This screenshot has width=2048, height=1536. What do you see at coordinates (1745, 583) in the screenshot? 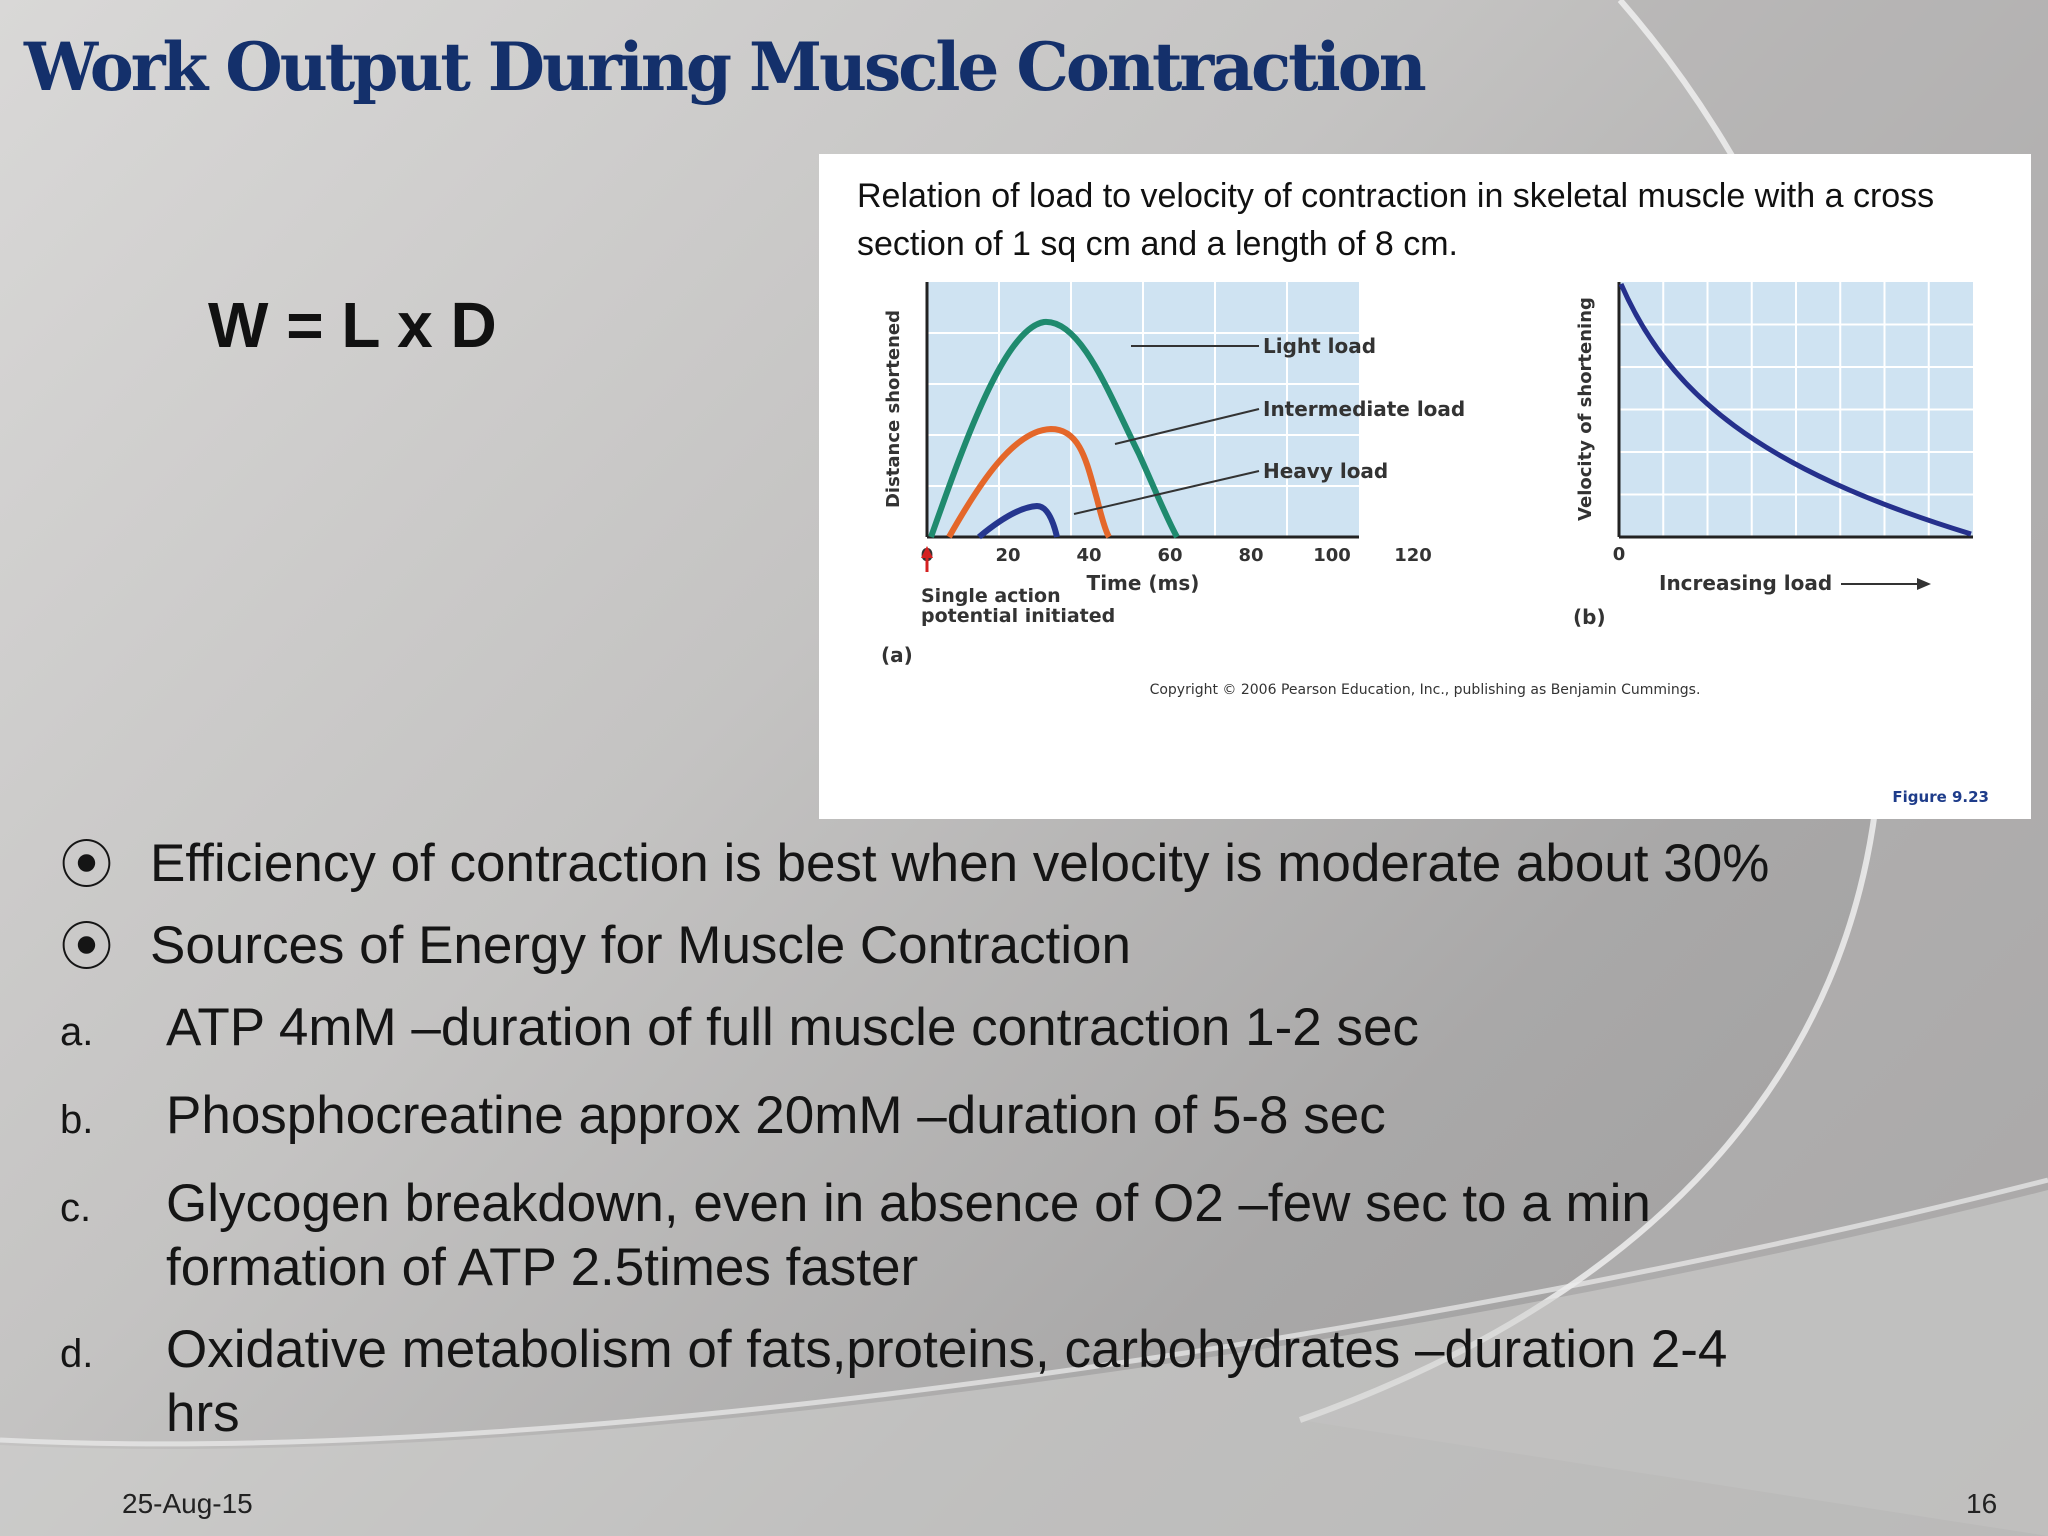
I see `panel-b-x-label: Increasing load` at bounding box center [1745, 583].